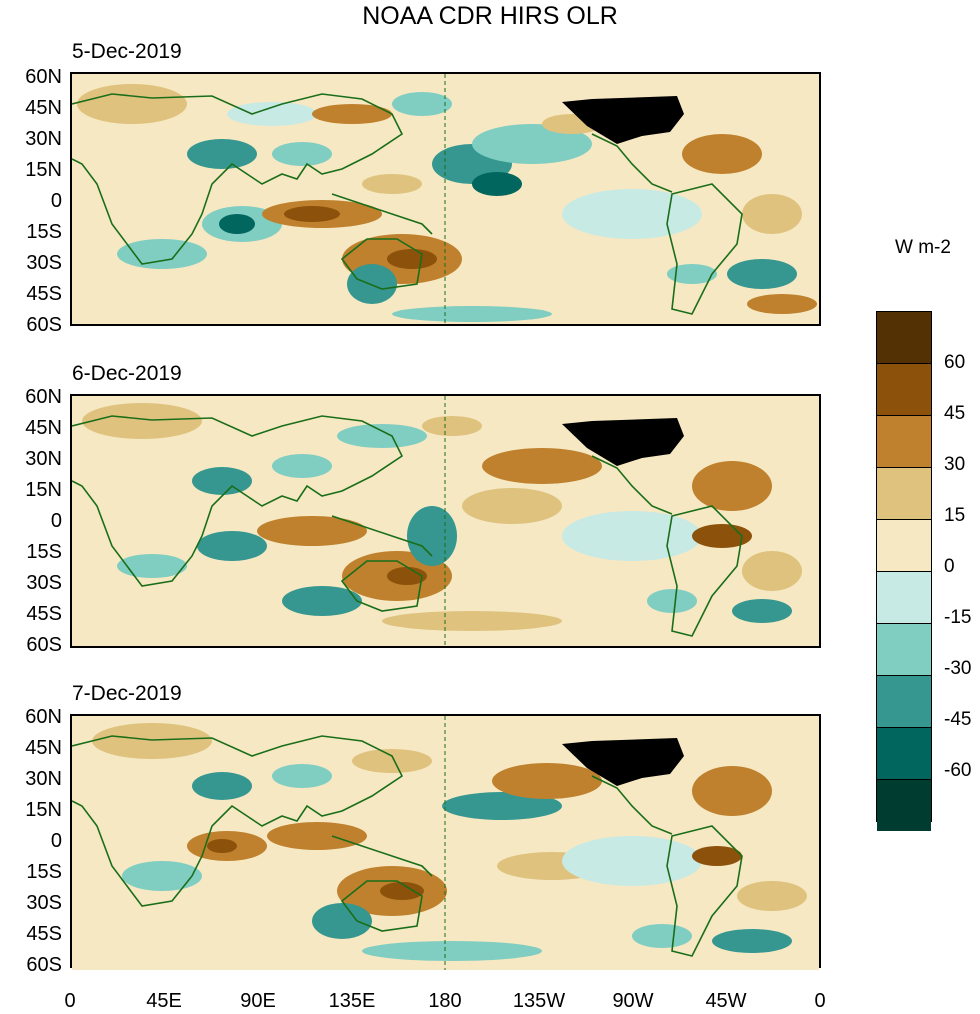 The width and height of the screenshot is (980, 1014). What do you see at coordinates (958, 617) in the screenshot?
I see `colorbar-label: -15` at bounding box center [958, 617].